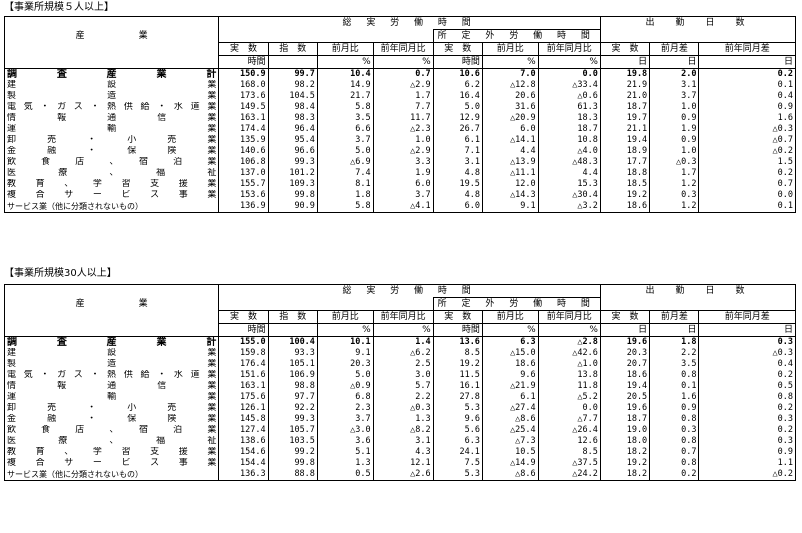  I want to click on cell-value: 150.9, so click(243, 74).